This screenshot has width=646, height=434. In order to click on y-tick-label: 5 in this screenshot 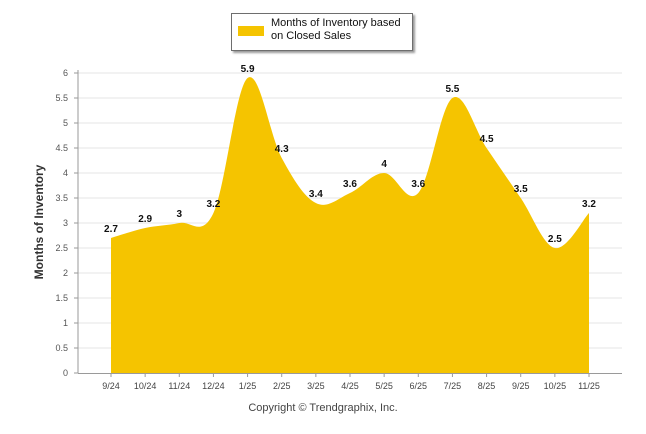, I will do `click(65, 123)`.